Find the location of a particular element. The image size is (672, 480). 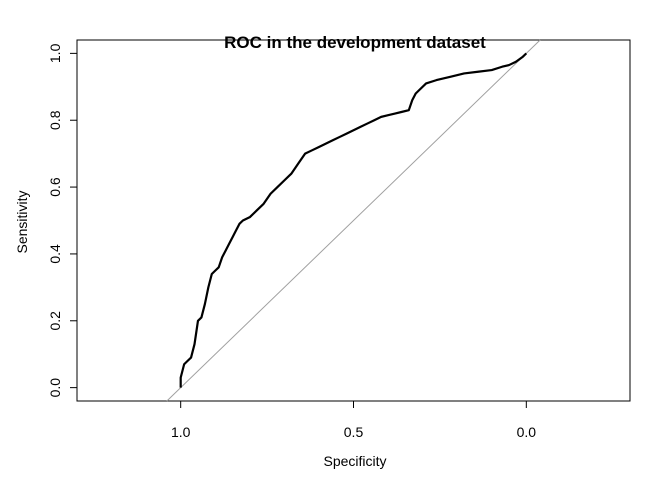

y-axis: 0.0 0.2 0.4 0.6 0.8 1.0 is located at coordinates (62, 220).